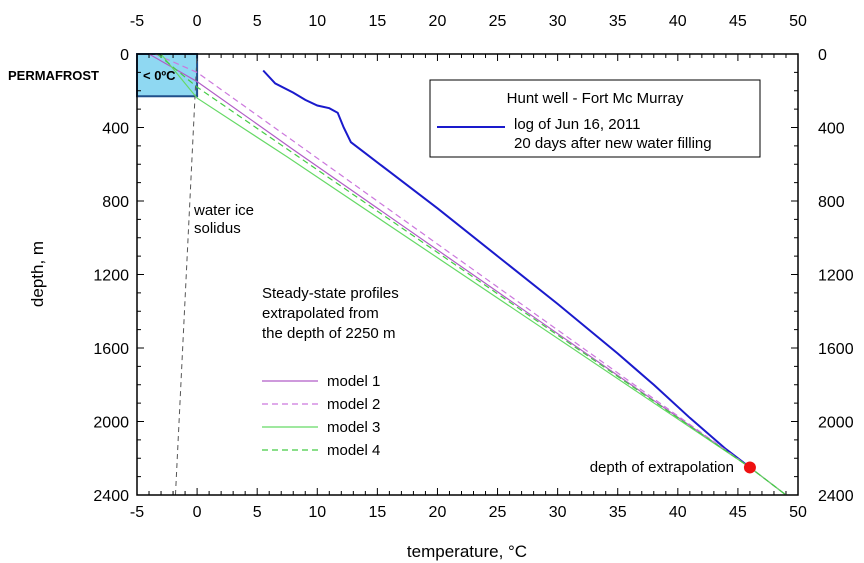 The image size is (864, 563). Describe the element at coordinates (678, 512) in the screenshot. I see `x-tick-label-bottom: 40` at that location.